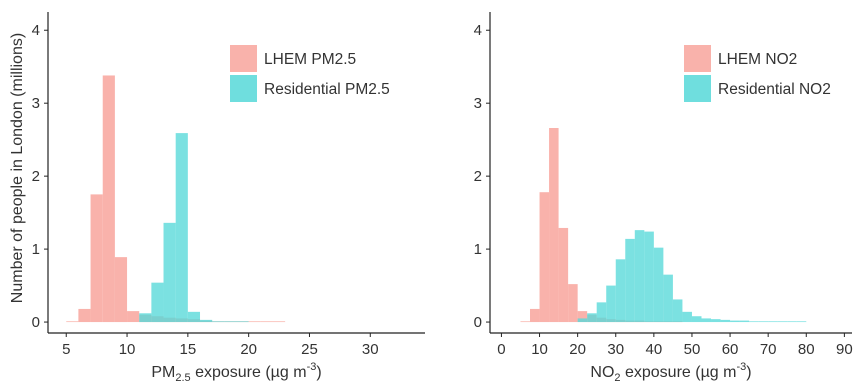 The width and height of the screenshot is (856, 381). Describe the element at coordinates (806, 349) in the screenshot. I see `x-tick-label: 80` at that location.